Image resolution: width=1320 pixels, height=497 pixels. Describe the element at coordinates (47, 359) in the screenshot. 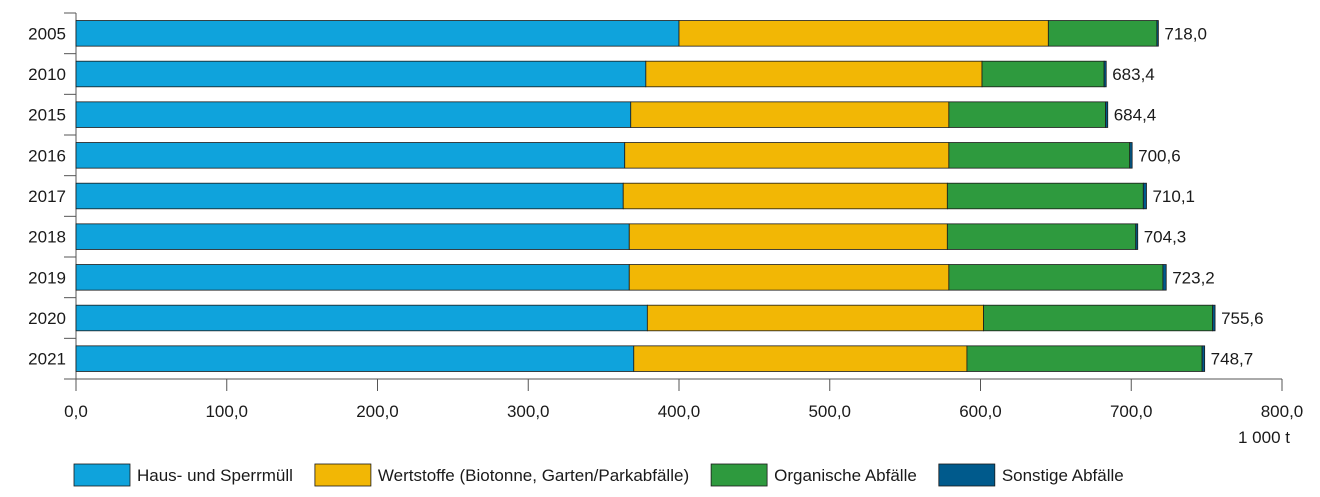

I see `category-label: 2021` at that location.